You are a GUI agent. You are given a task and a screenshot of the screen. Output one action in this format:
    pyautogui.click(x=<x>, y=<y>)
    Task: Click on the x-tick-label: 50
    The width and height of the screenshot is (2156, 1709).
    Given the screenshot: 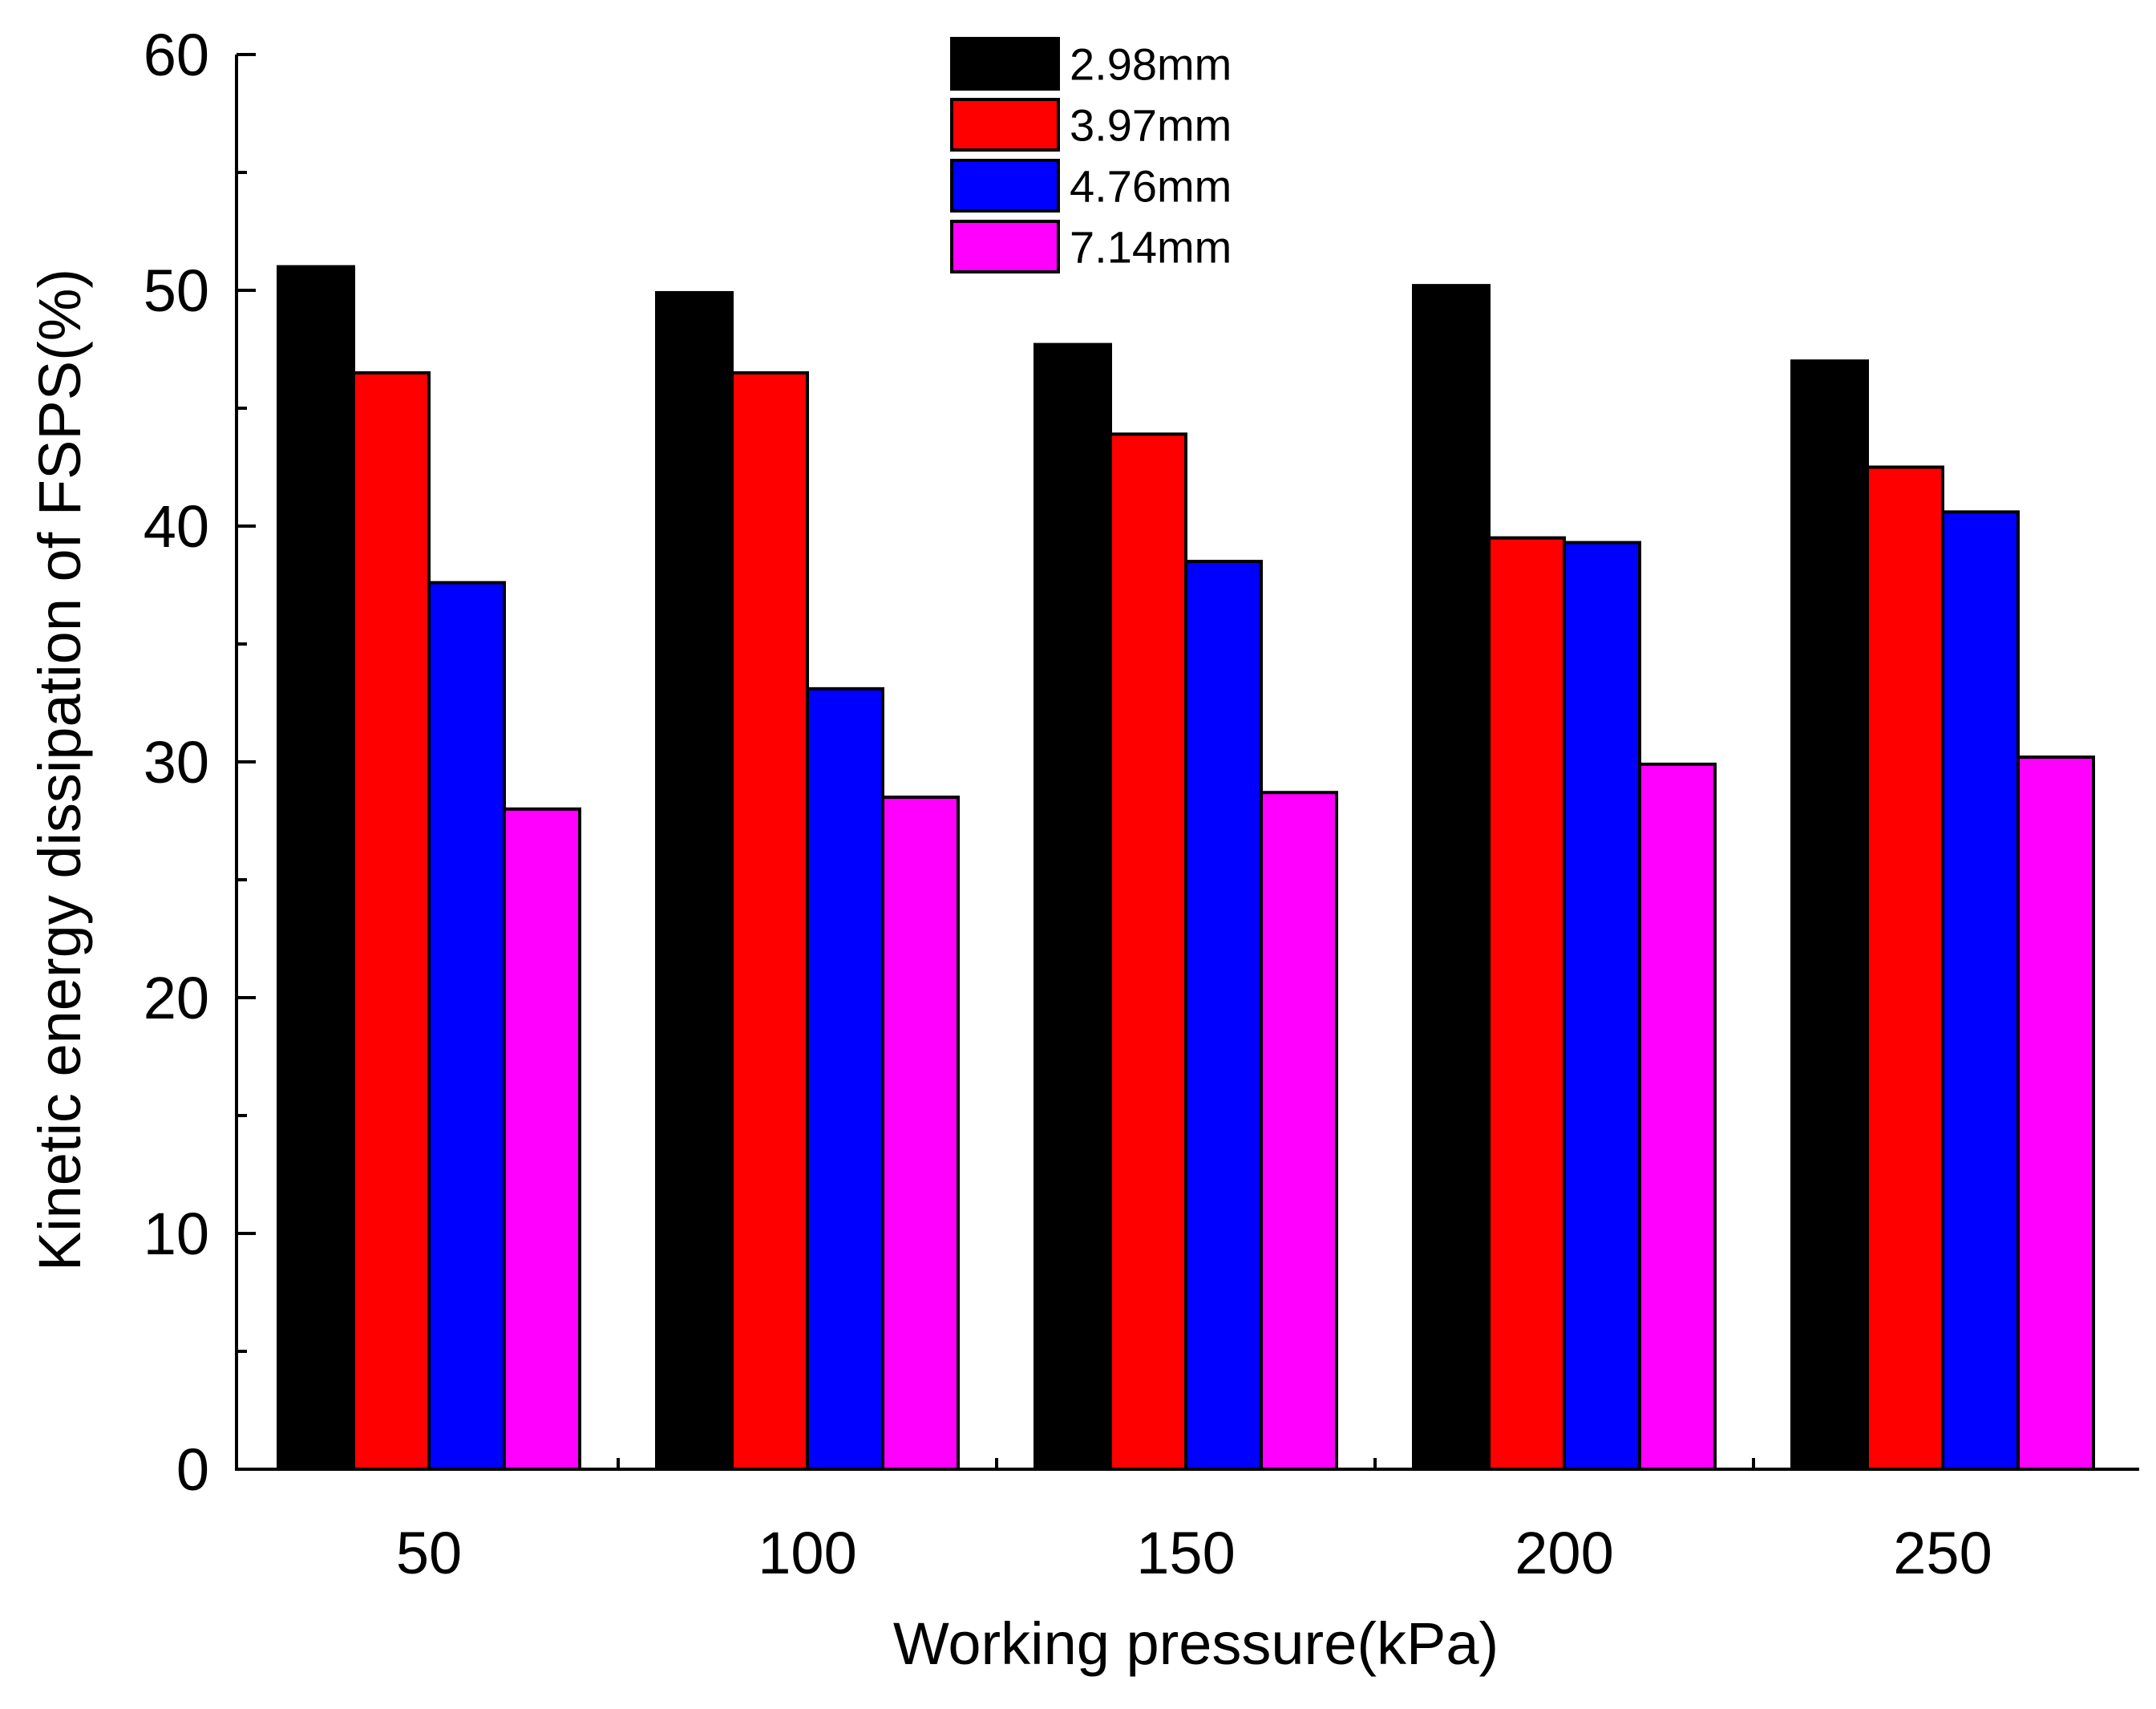 What is the action you would take?
    pyautogui.click(x=429, y=1553)
    